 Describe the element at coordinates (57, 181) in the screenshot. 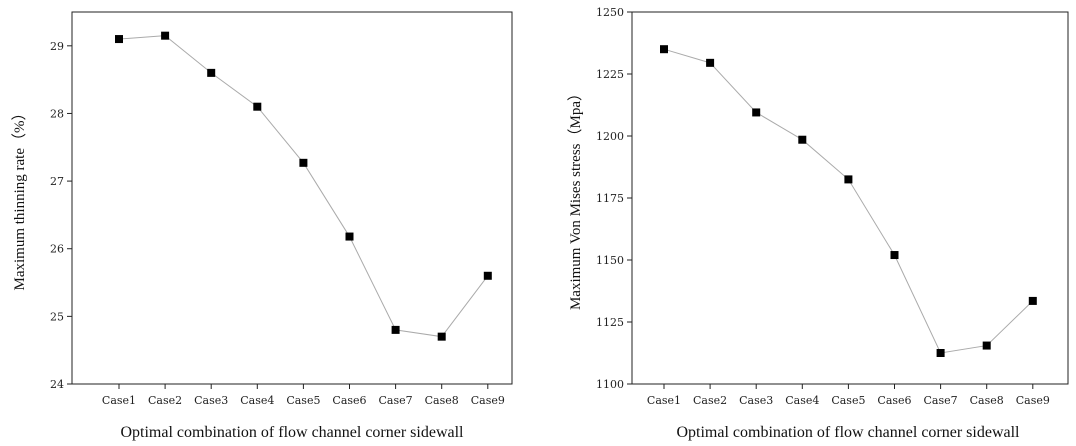

I see `y-tick-label: 27` at that location.